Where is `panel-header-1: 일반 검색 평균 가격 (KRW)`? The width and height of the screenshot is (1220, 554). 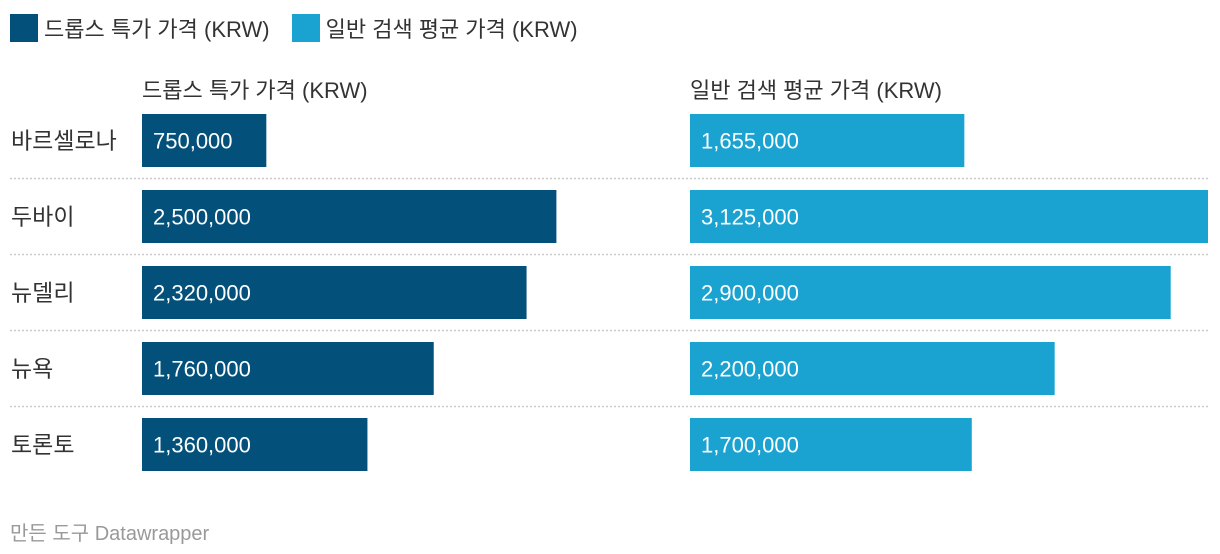 panel-header-1: 일반 검색 평균 가격 (KRW) is located at coordinates (816, 90).